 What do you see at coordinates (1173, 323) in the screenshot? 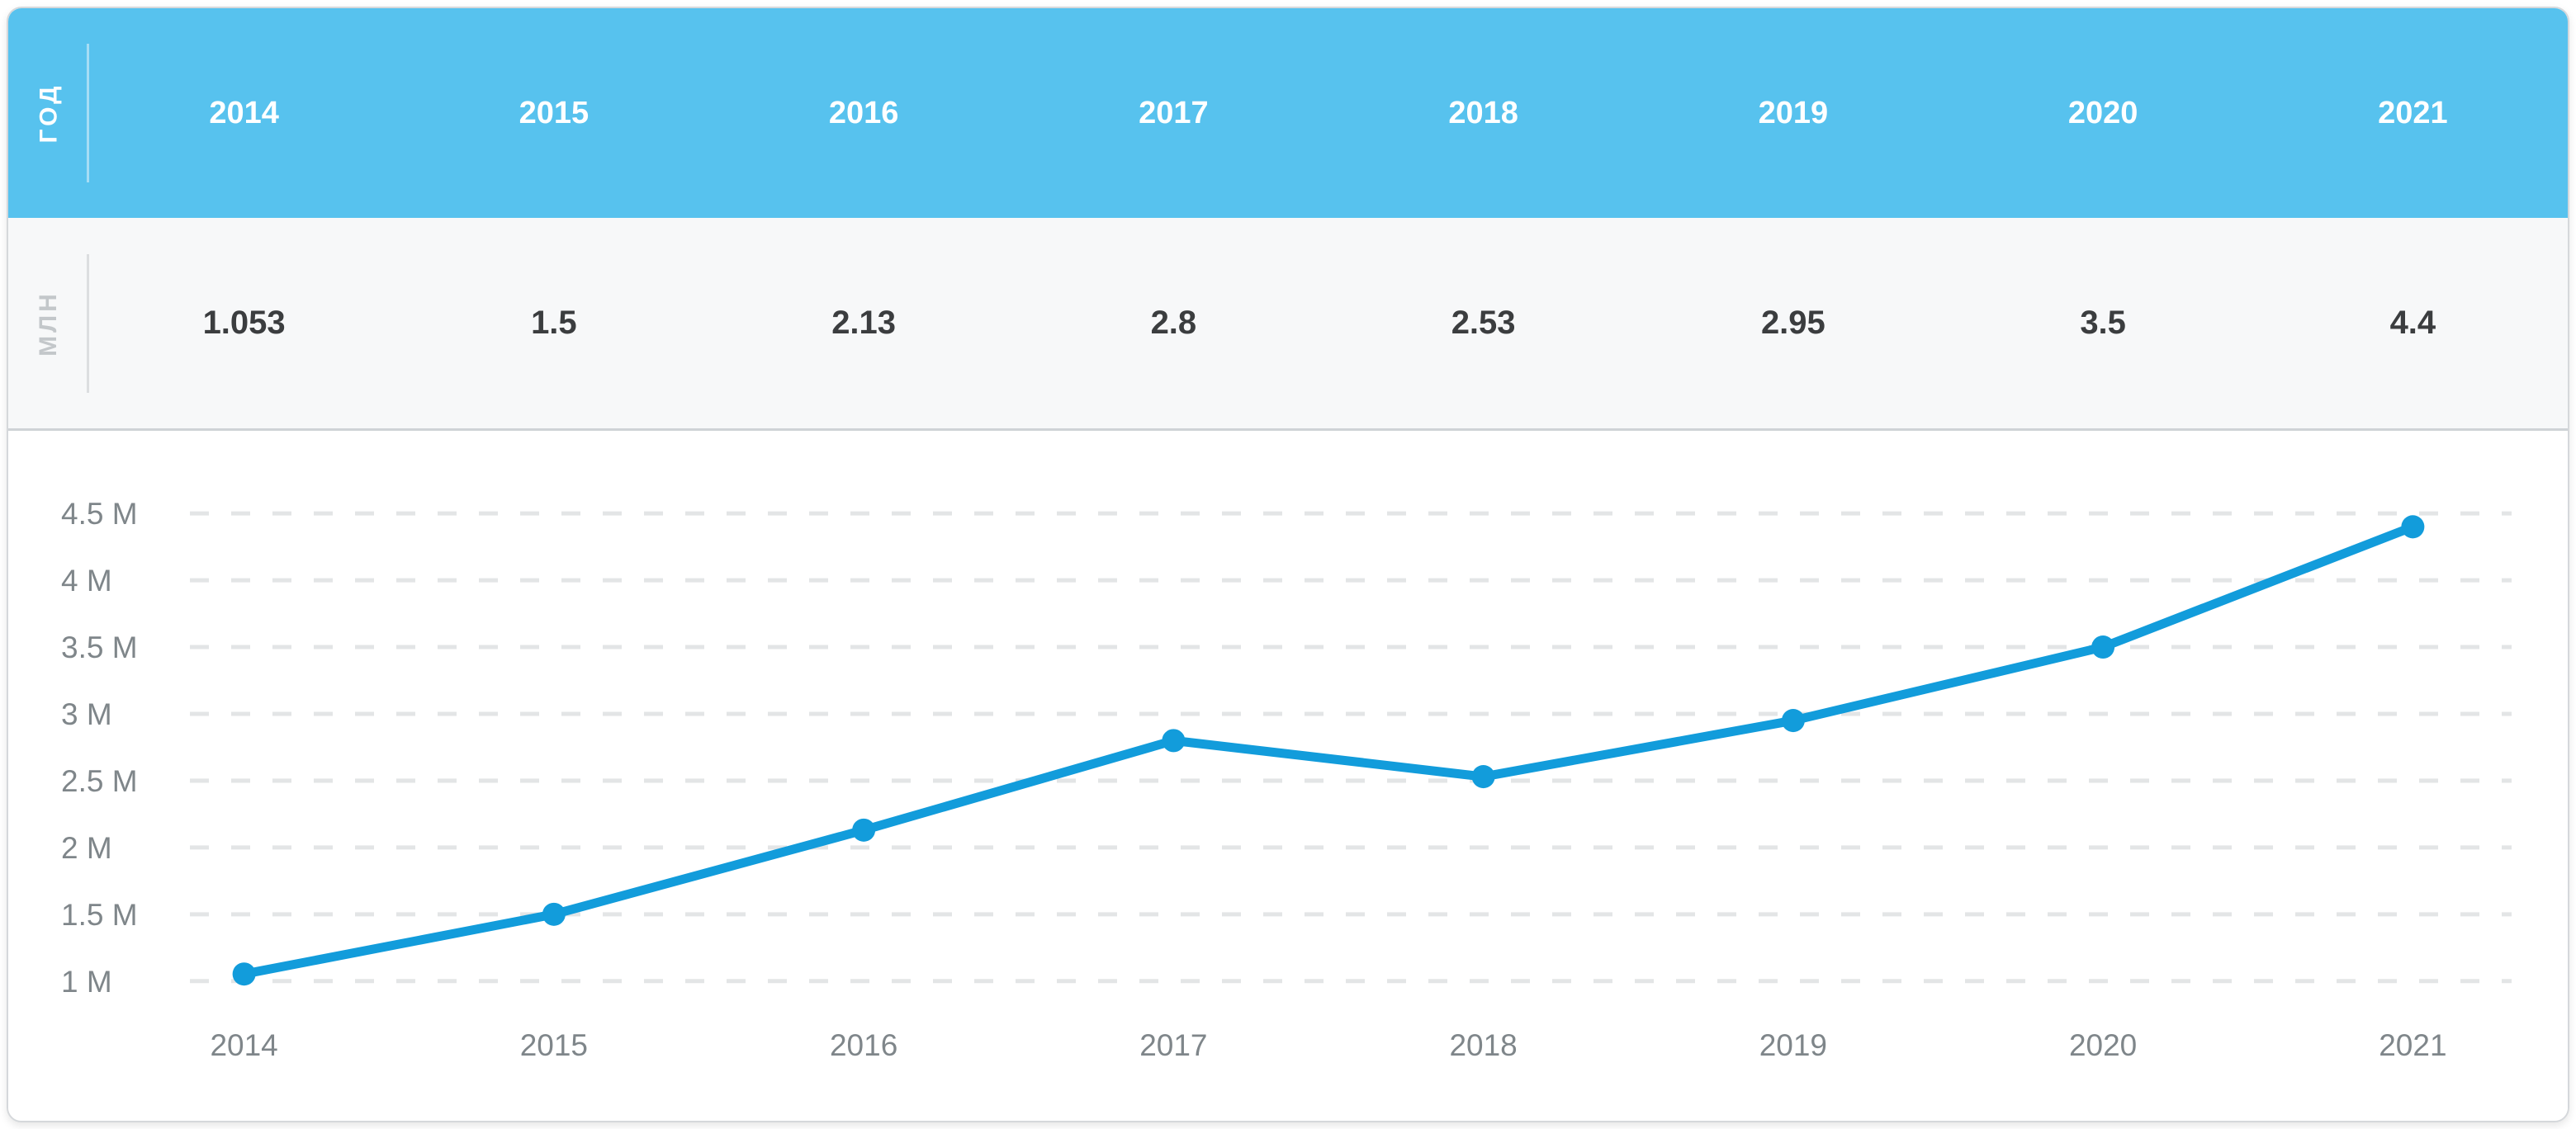
I see `value-cell: 2.8` at bounding box center [1173, 323].